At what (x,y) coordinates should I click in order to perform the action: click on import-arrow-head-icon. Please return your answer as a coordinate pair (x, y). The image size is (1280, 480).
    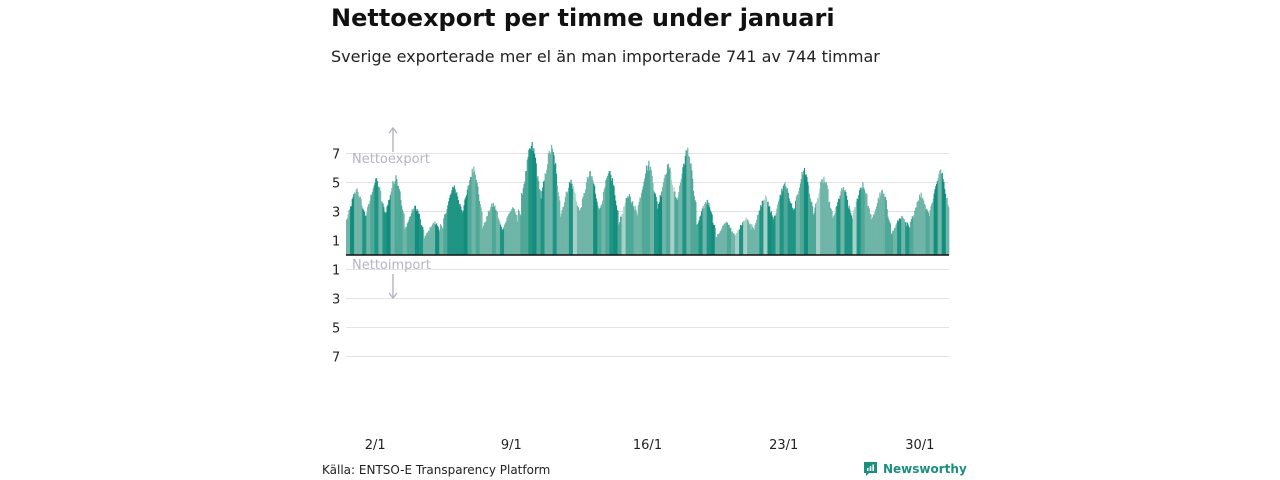
    Looking at the image, I should click on (393, 296).